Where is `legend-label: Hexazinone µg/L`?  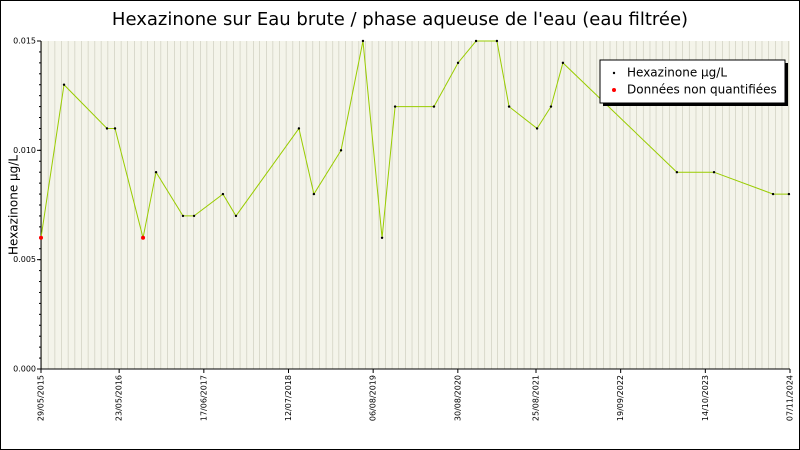 legend-label: Hexazinone µg/L is located at coordinates (677, 73).